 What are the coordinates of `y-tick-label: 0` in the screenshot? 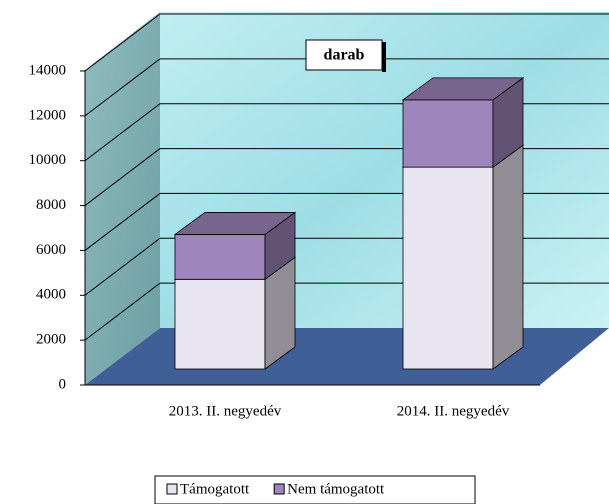 It's located at (63, 384).